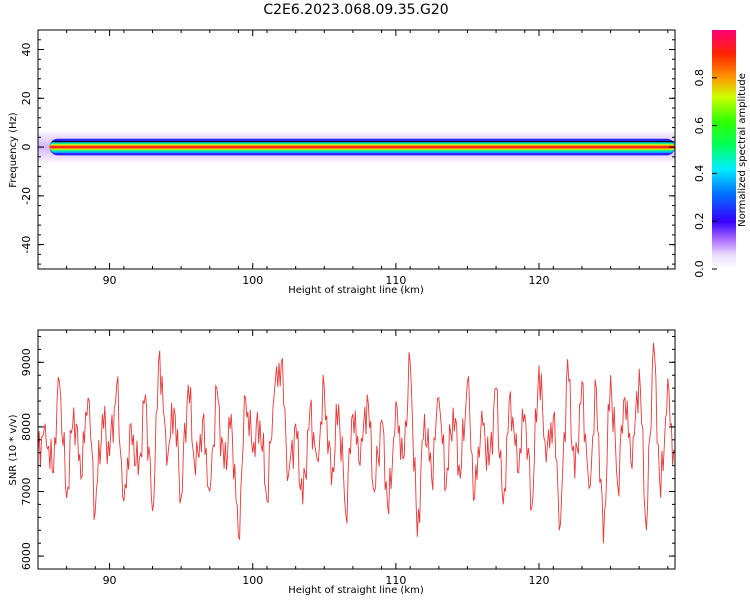 This screenshot has height=600, width=750. Describe the element at coordinates (699, 126) in the screenshot. I see `colorbar-tick-label: 0.6` at that location.